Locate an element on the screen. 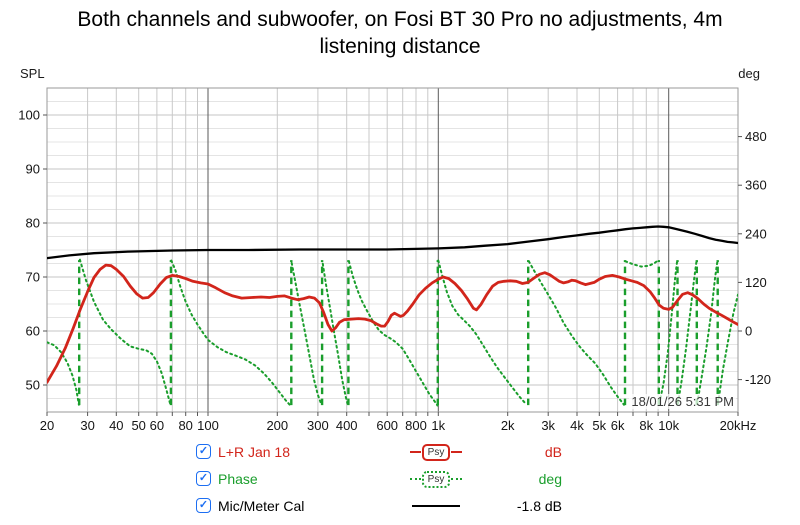 The image size is (800, 525). legend-unit-cal: -1.8 dB is located at coordinates (539, 506).